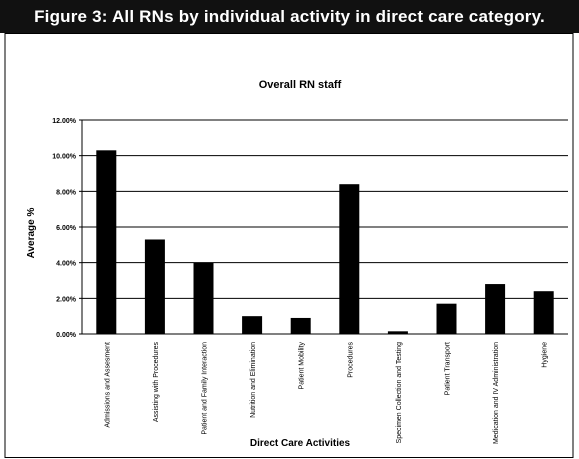 This screenshot has width=579, height=459. Describe the element at coordinates (300, 85) in the screenshot. I see `chart-title: Overall RN staff` at that location.